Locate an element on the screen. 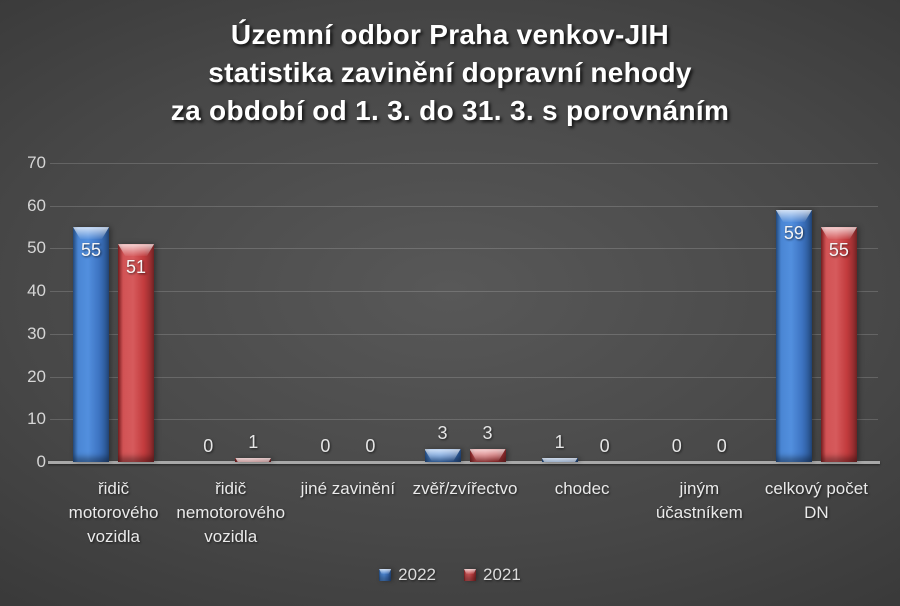 The height and width of the screenshot is (606, 900). x-axis-line is located at coordinates (464, 462).